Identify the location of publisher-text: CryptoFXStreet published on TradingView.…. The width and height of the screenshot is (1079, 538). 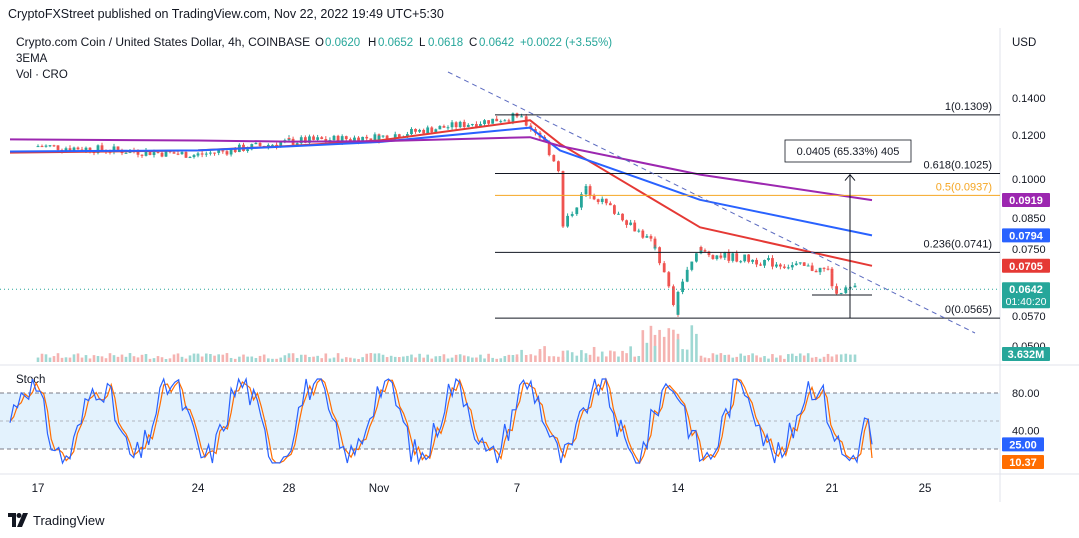
(226, 14).